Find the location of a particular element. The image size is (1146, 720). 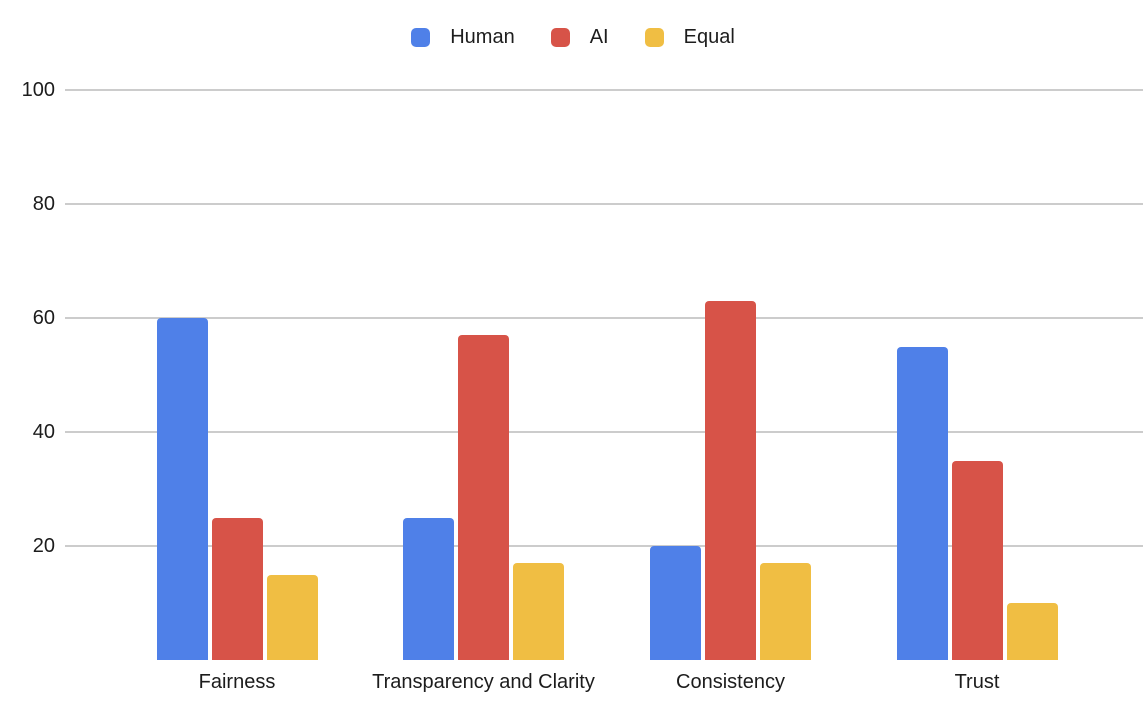

bar-group-fairness is located at coordinates (237, 489).